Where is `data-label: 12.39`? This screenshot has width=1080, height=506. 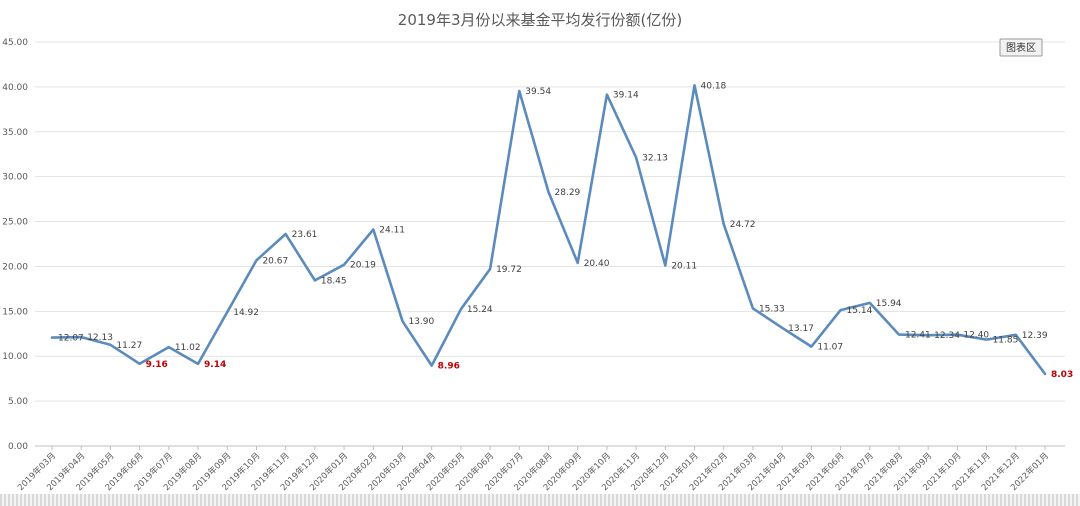 data-label: 12.39 is located at coordinates (1035, 336).